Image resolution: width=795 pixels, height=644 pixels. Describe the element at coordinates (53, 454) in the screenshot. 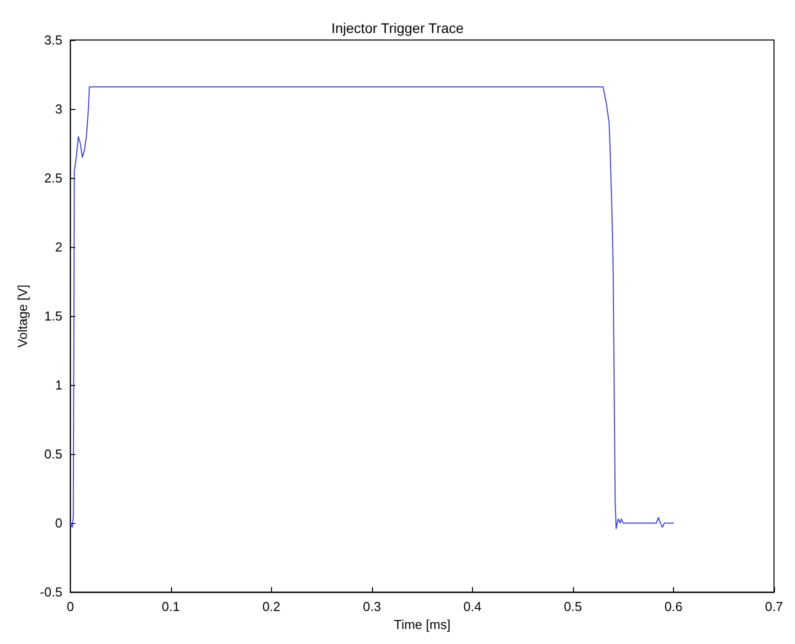

I see `y-tick-label: 0.5` at that location.